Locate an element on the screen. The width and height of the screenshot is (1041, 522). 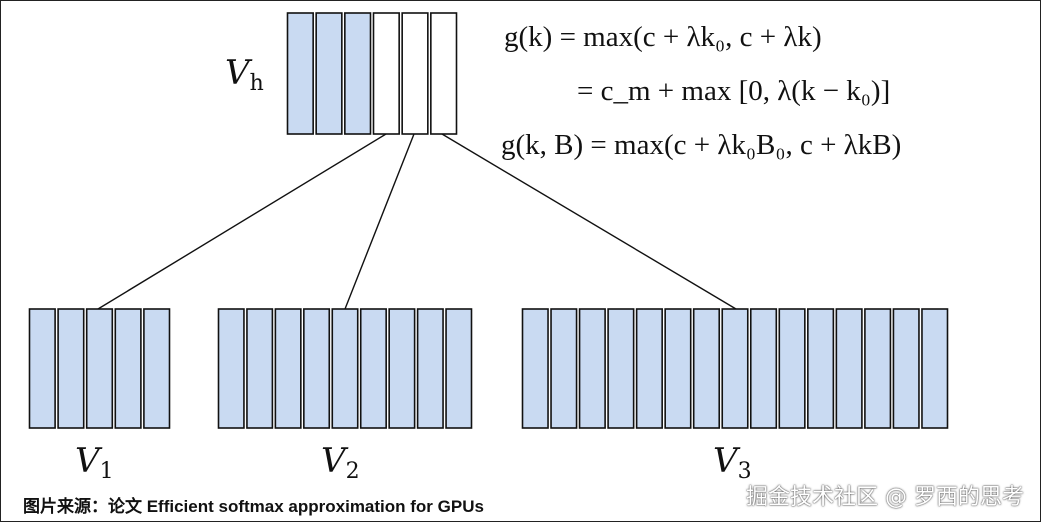
equation-3: g(k, B) = max(c + λk₀B₀, c + λkB) is located at coordinates (701, 145).